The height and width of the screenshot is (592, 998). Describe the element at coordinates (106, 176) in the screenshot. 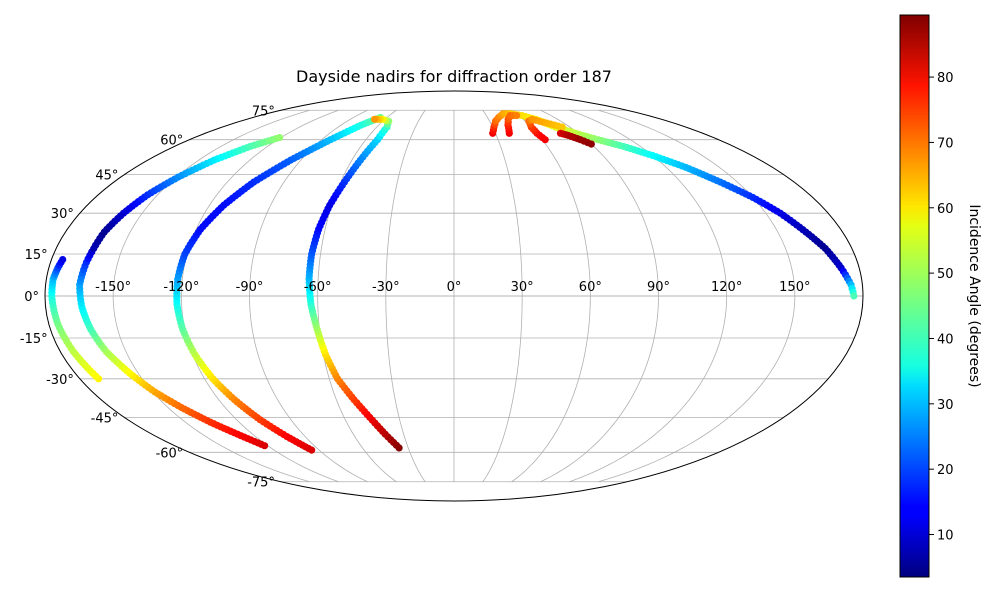

I see `lat-tick-label: 45°` at that location.